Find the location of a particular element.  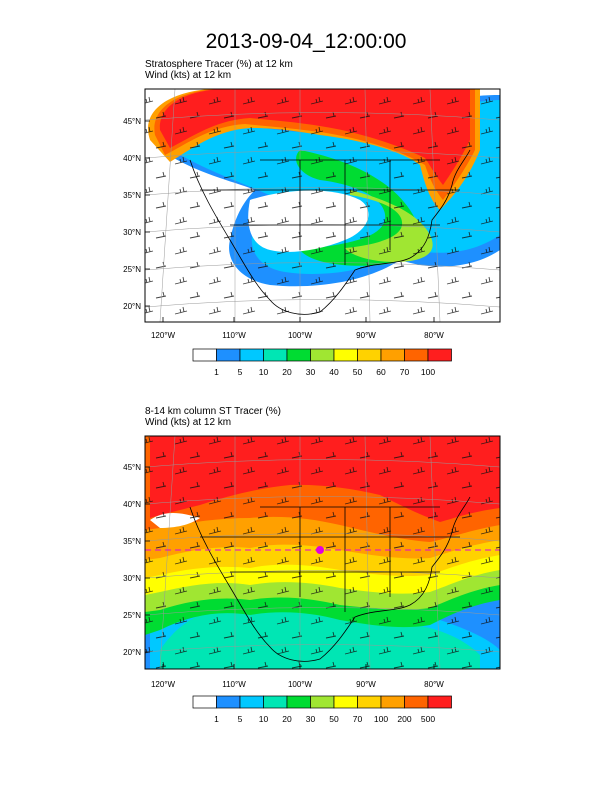

panel1-colorbar-label: 30 is located at coordinates (311, 372).